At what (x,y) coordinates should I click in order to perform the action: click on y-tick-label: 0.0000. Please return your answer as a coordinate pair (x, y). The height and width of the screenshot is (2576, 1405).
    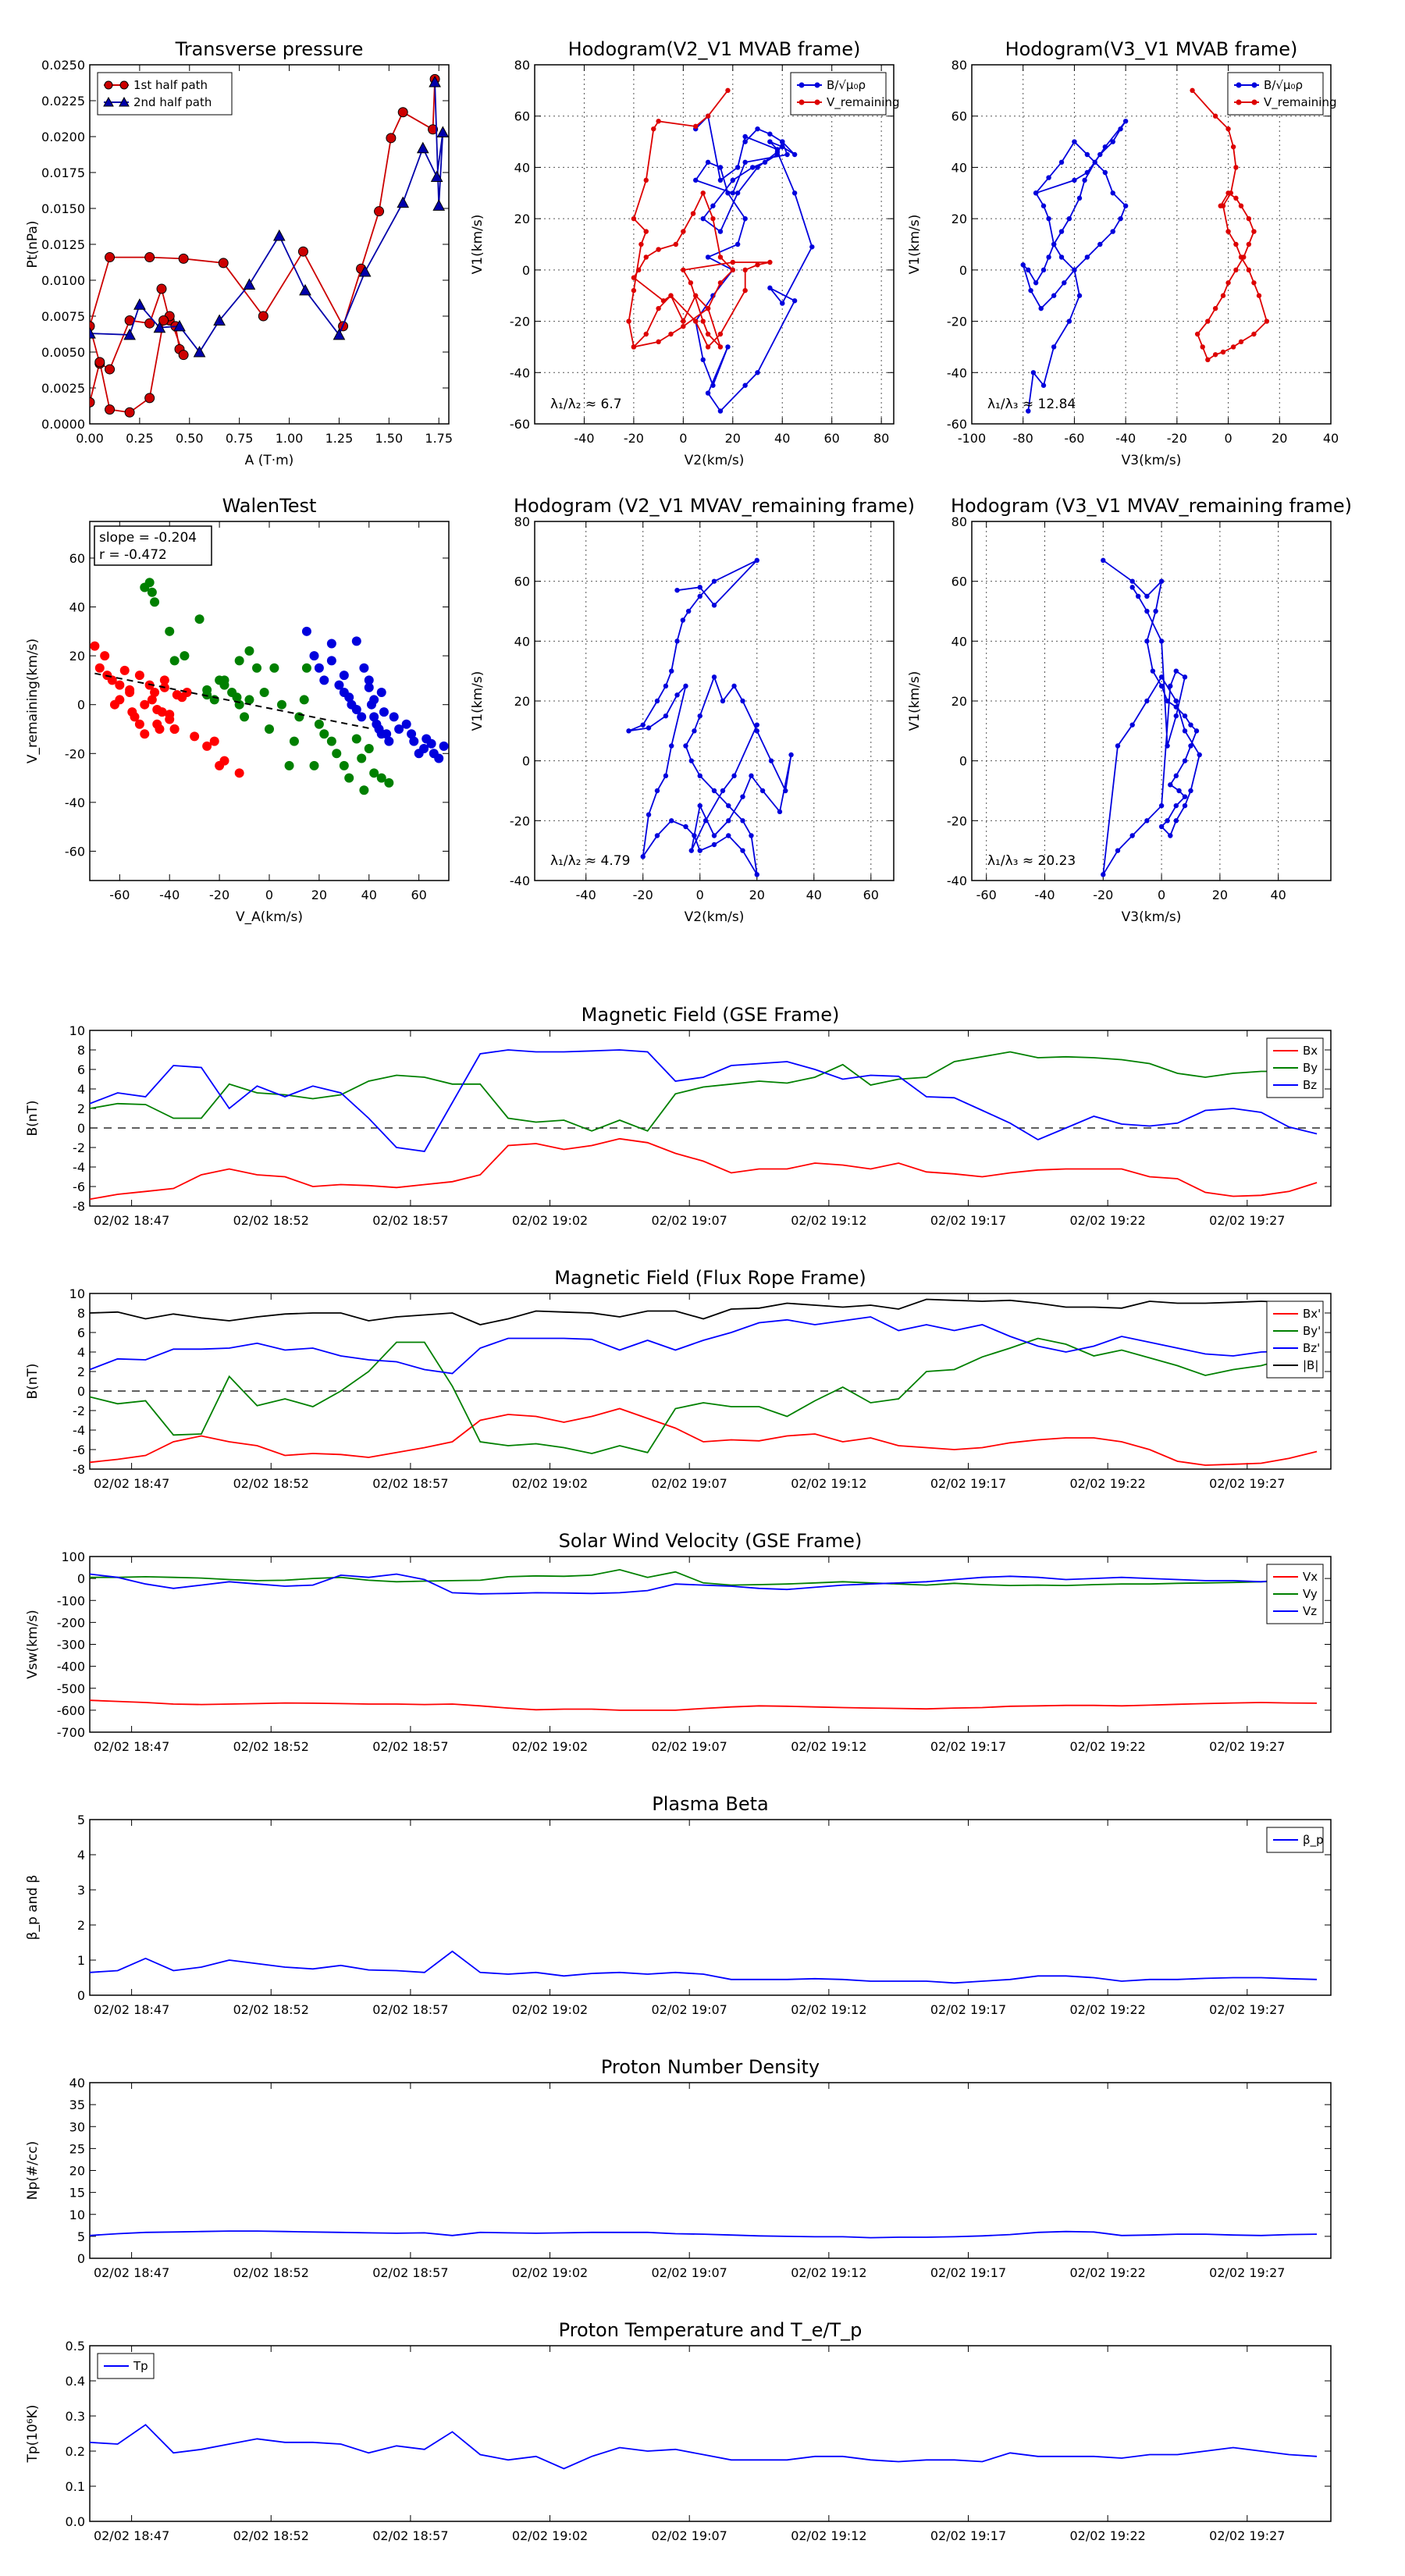
    Looking at the image, I should click on (63, 424).